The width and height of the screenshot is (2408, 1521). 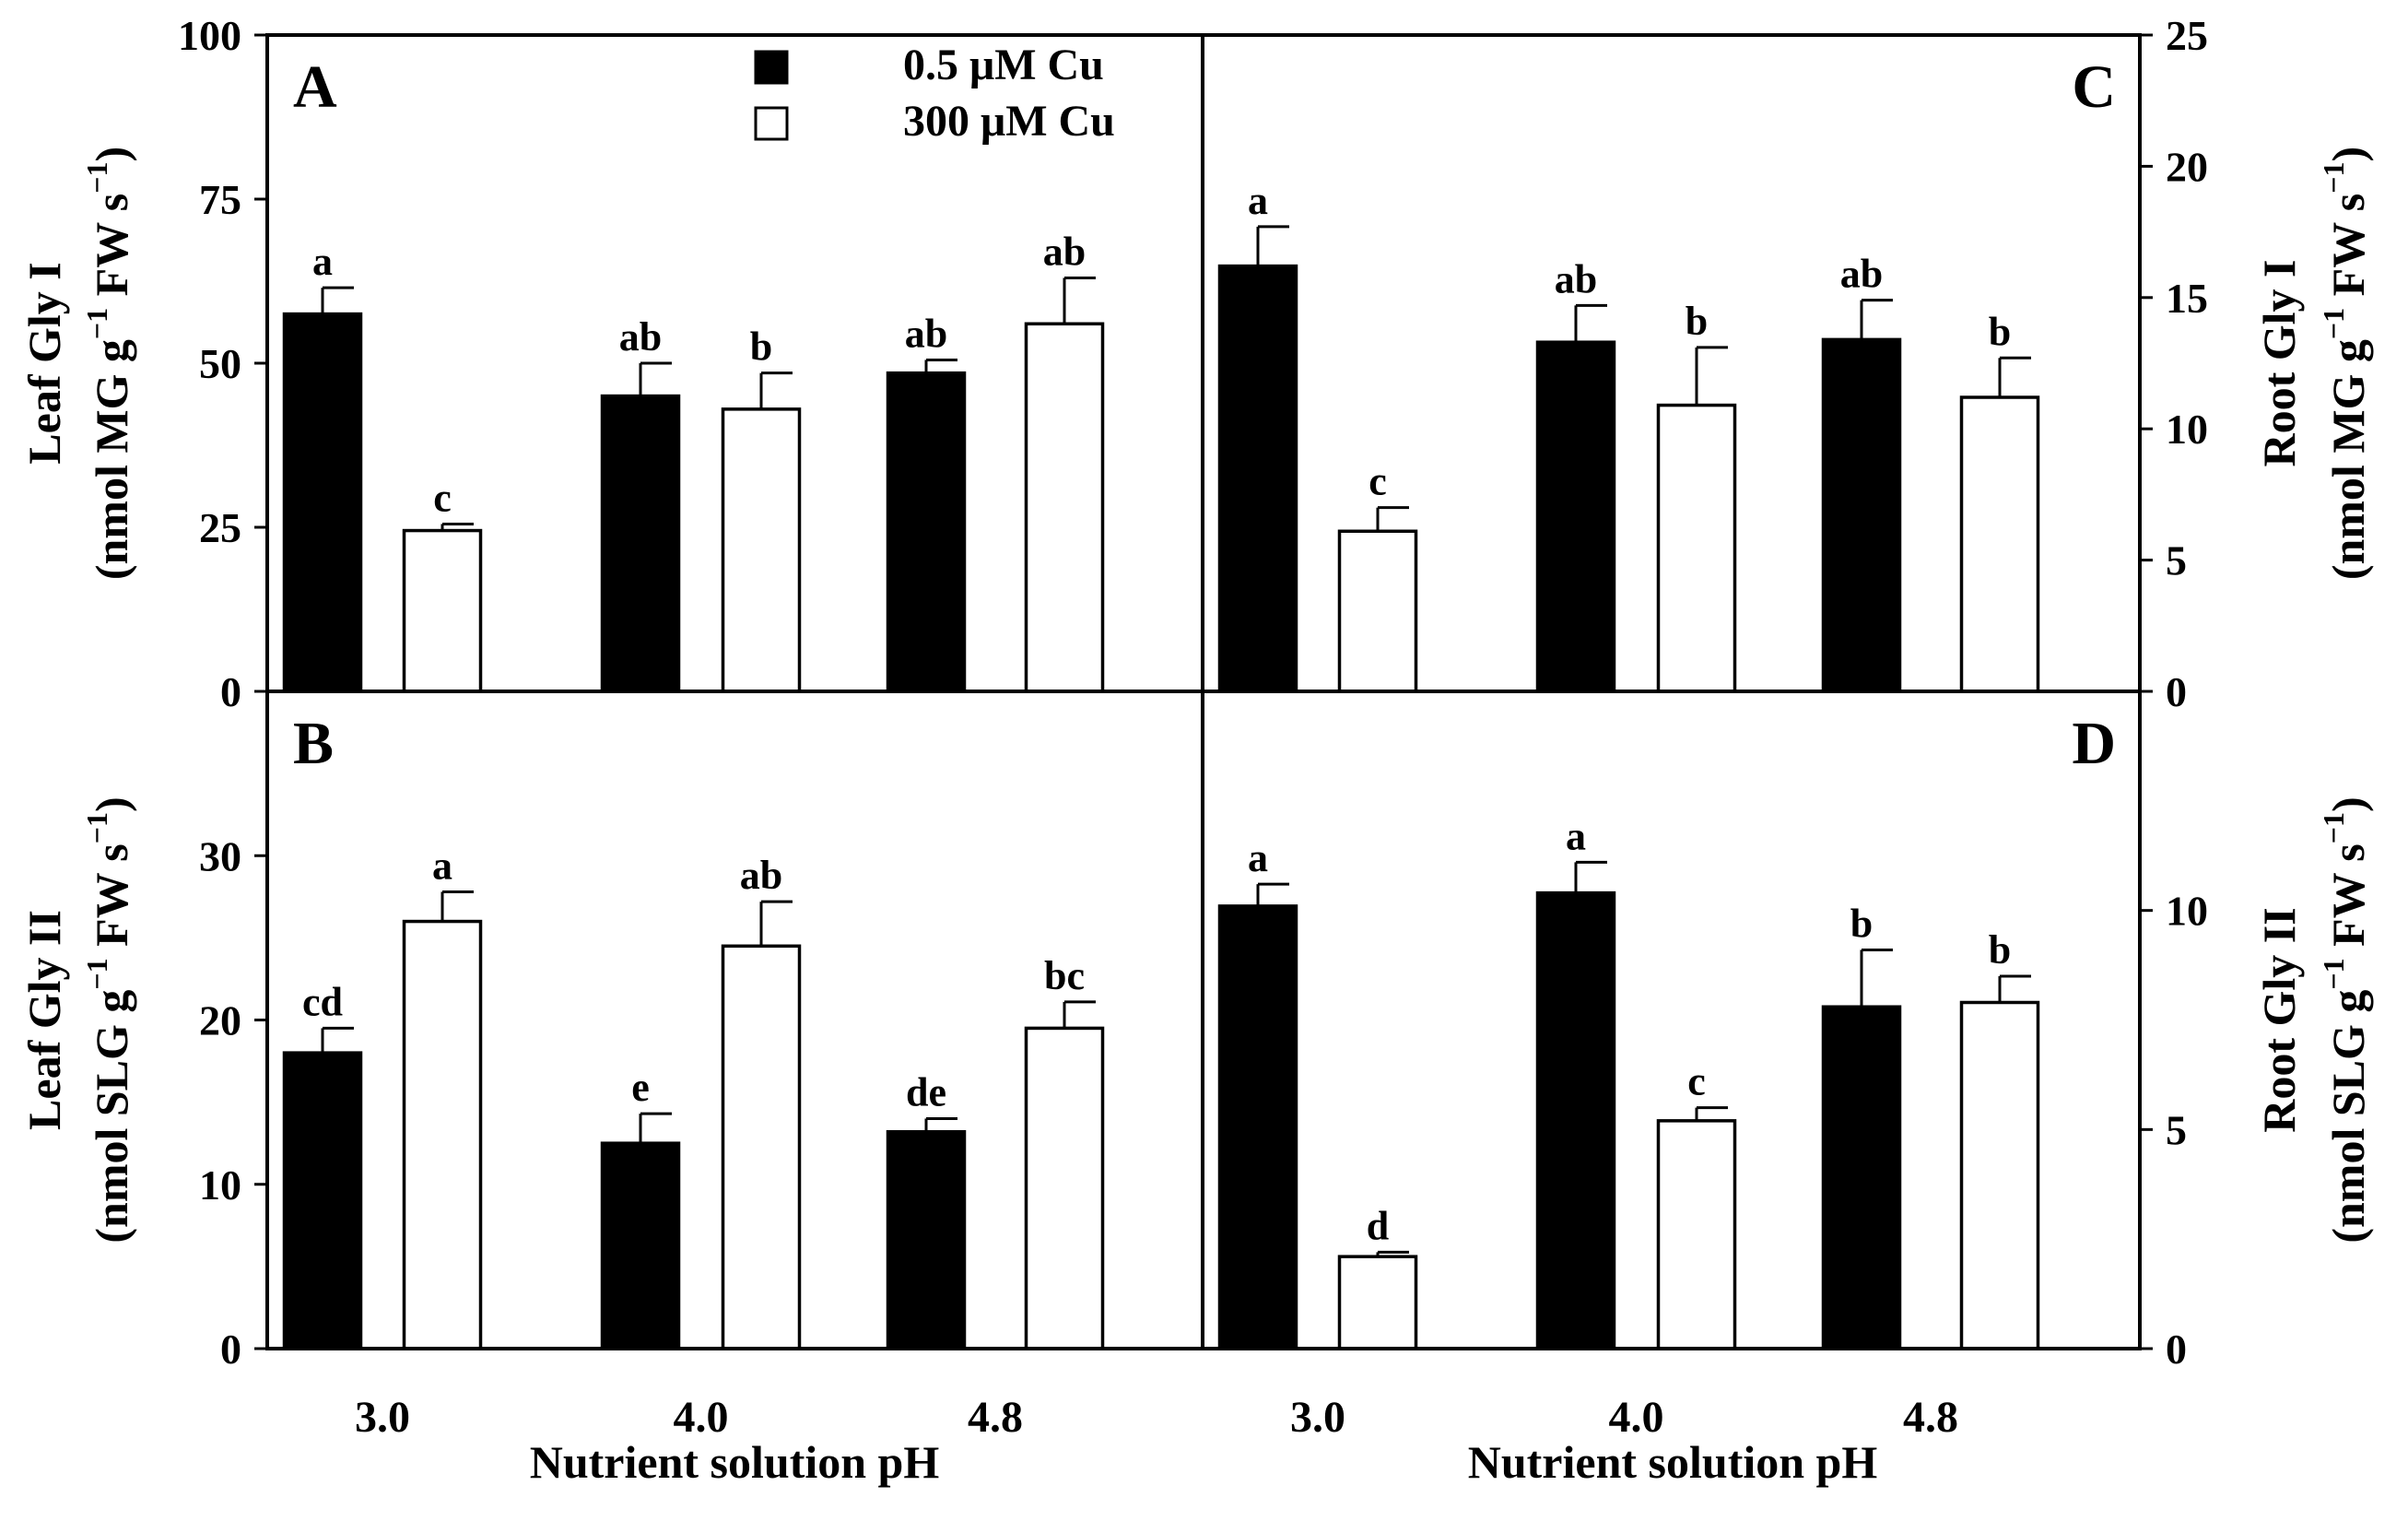 I want to click on y-tick-label: 50, so click(x=220, y=363).